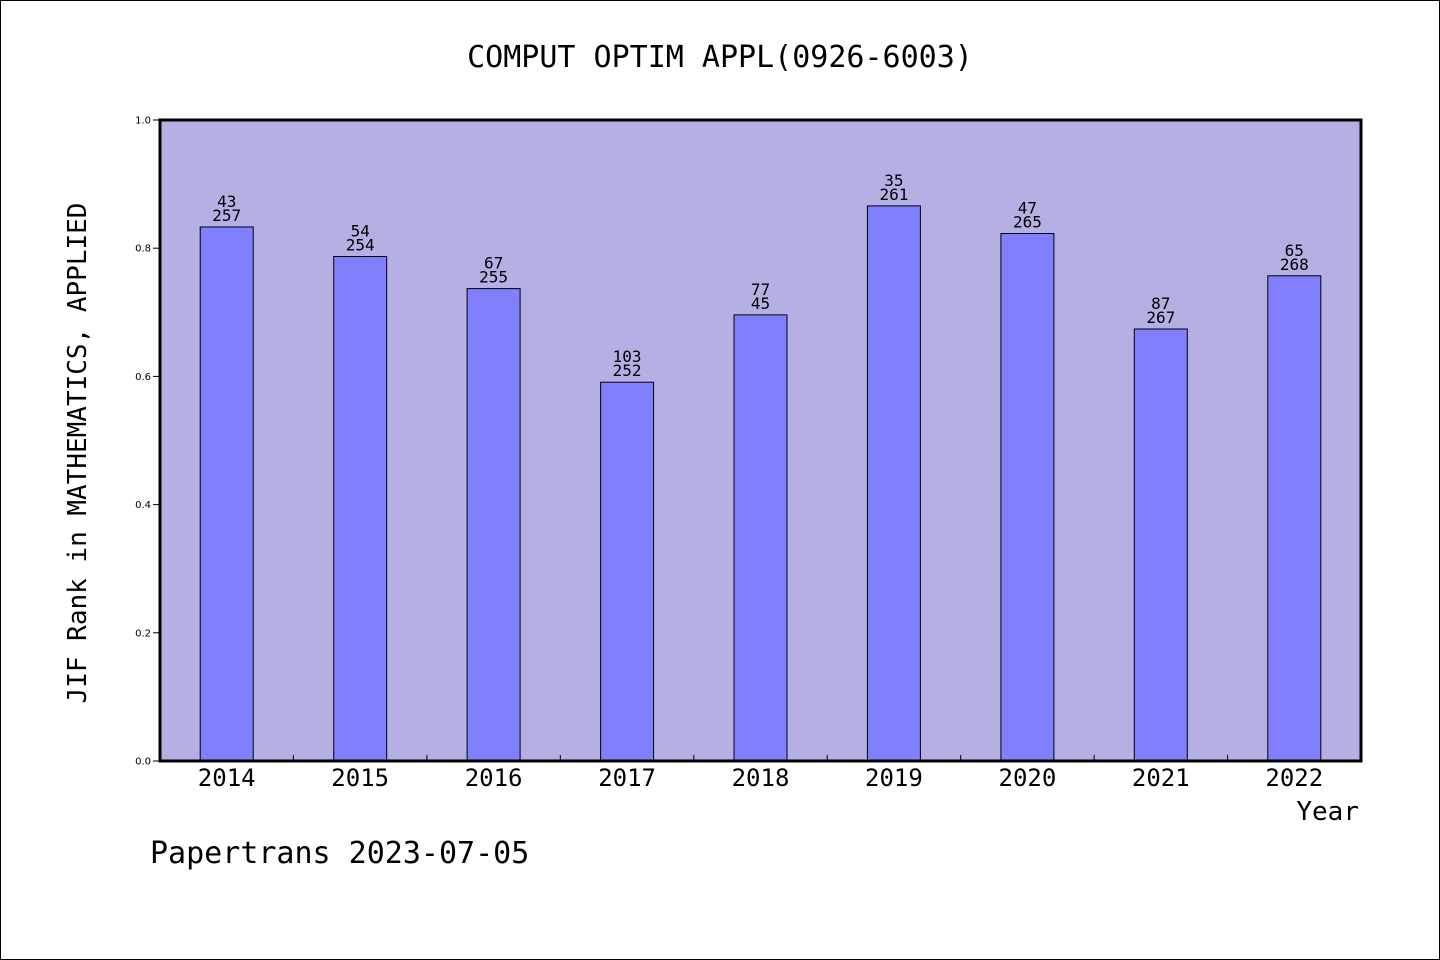 Image resolution: width=1440 pixels, height=960 pixels. What do you see at coordinates (143, 505) in the screenshot?
I see `y-tick-label: 0.4` at bounding box center [143, 505].